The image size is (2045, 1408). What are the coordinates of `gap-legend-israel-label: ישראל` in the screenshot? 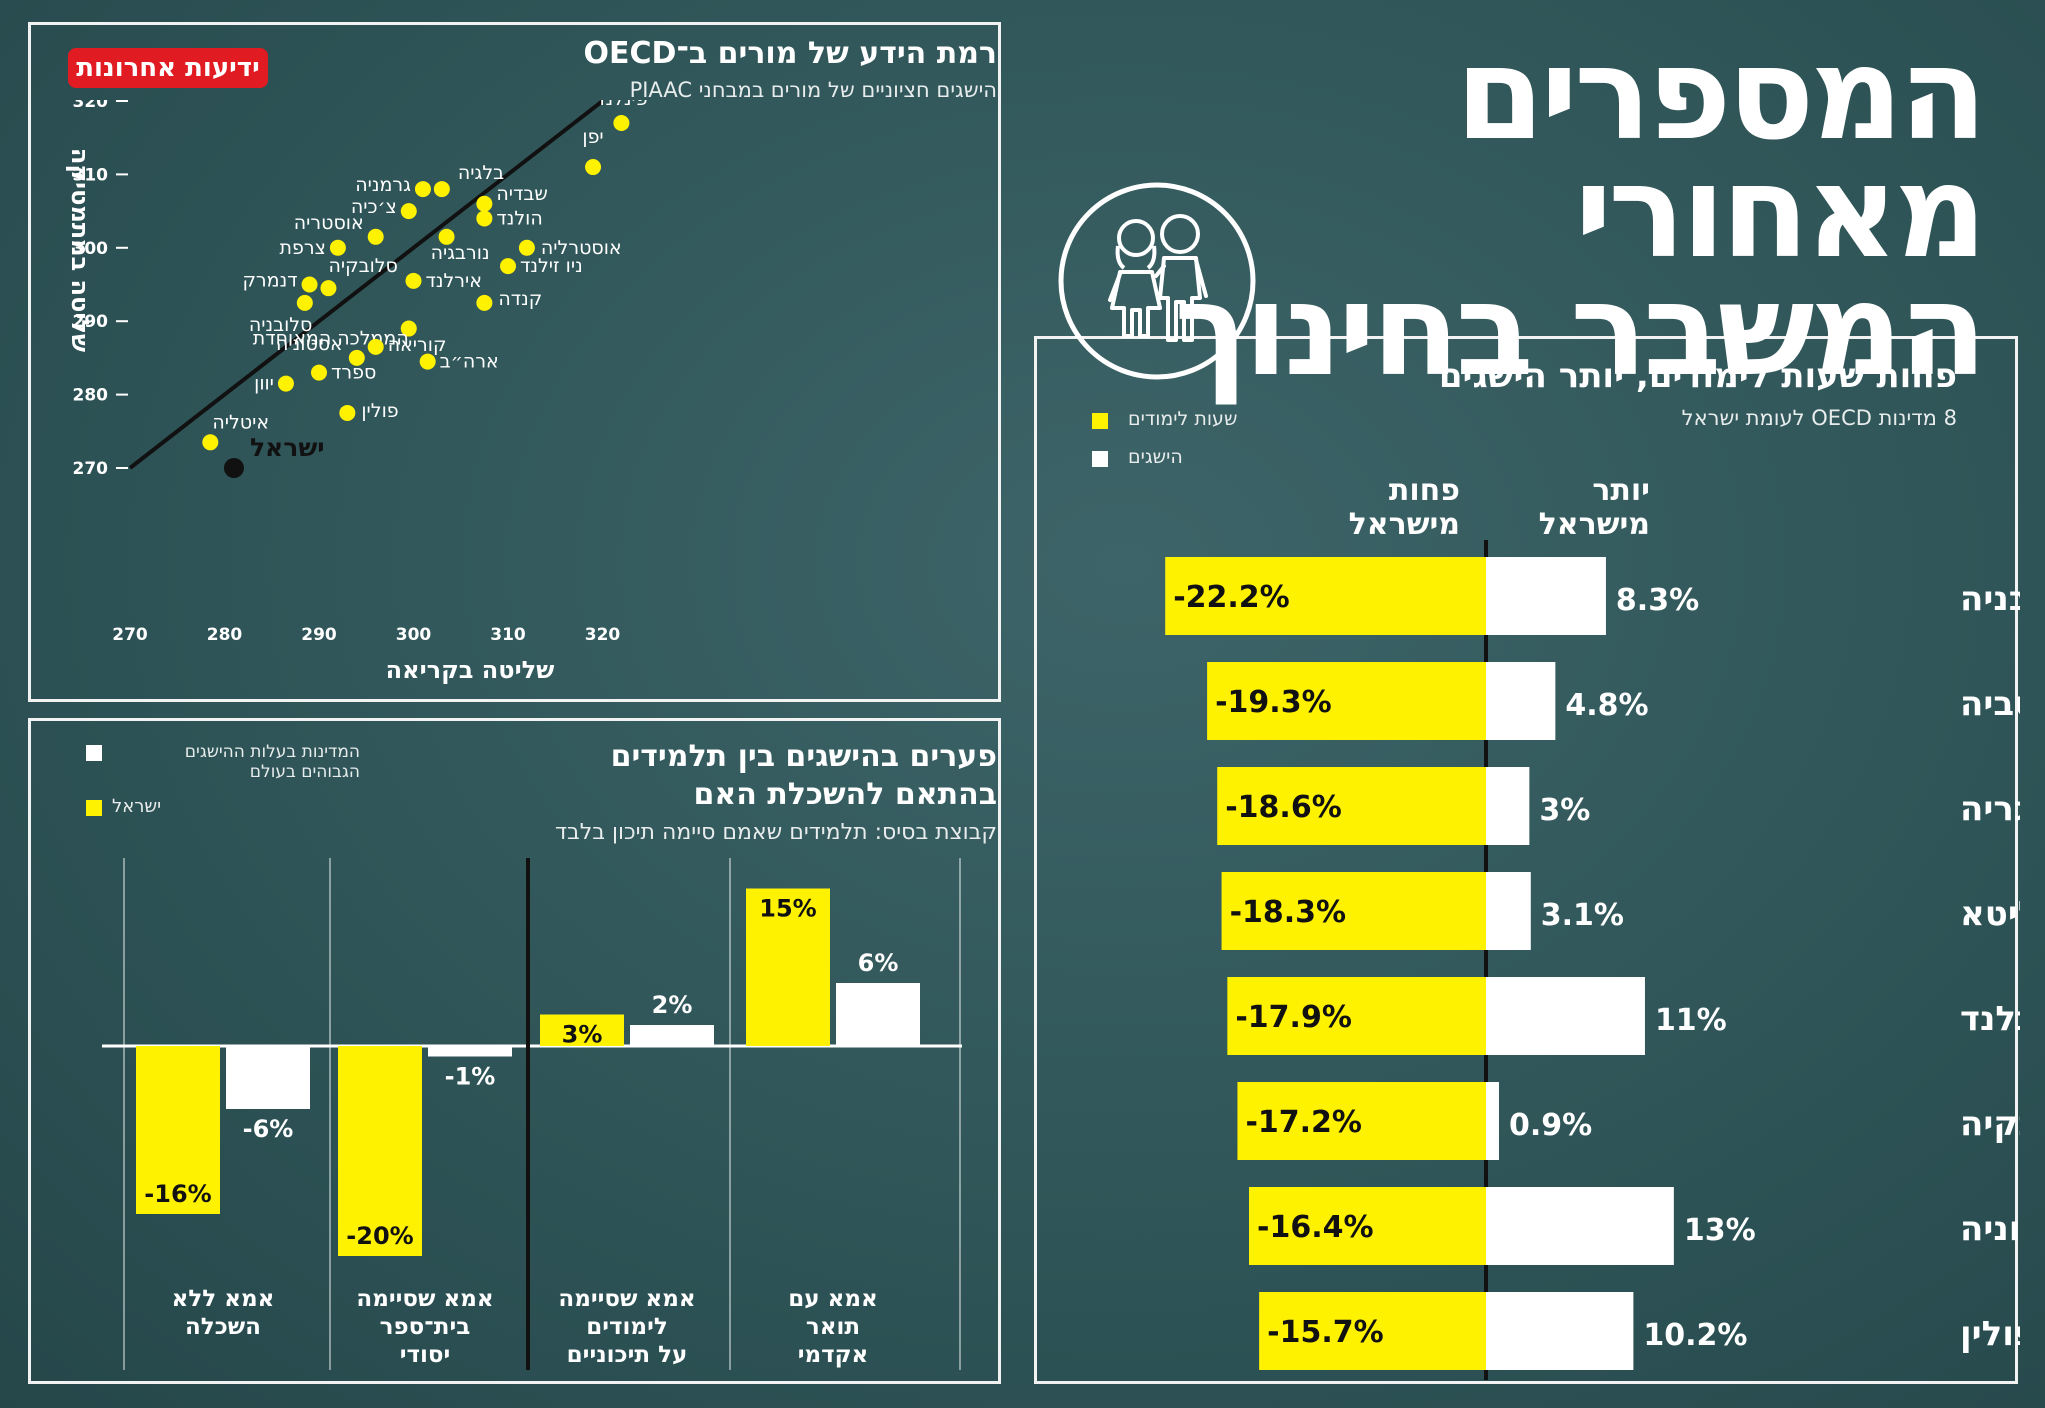 It's located at (137, 806).